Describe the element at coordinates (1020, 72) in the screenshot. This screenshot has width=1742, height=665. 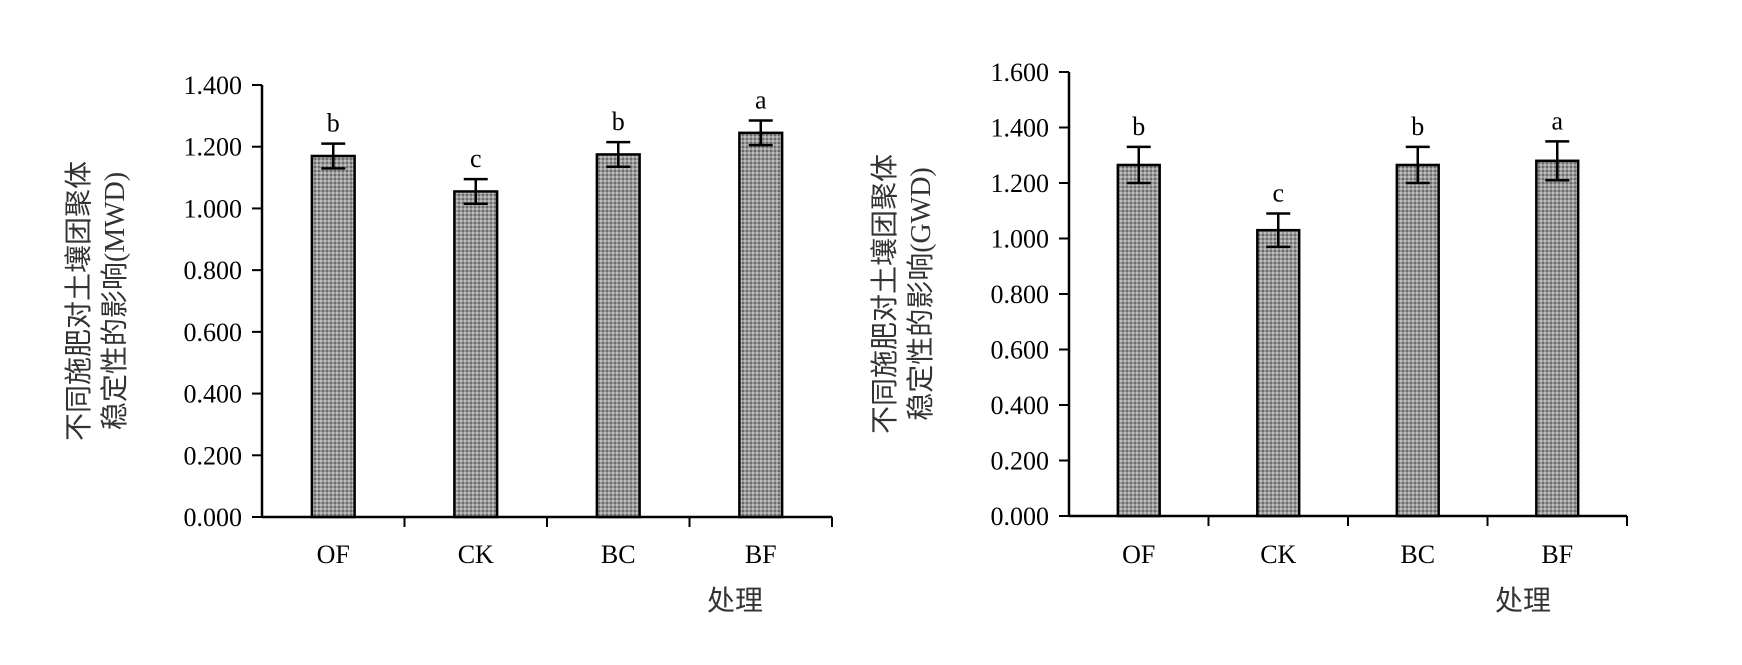
I see `y-tick-label: 1.600` at that location.